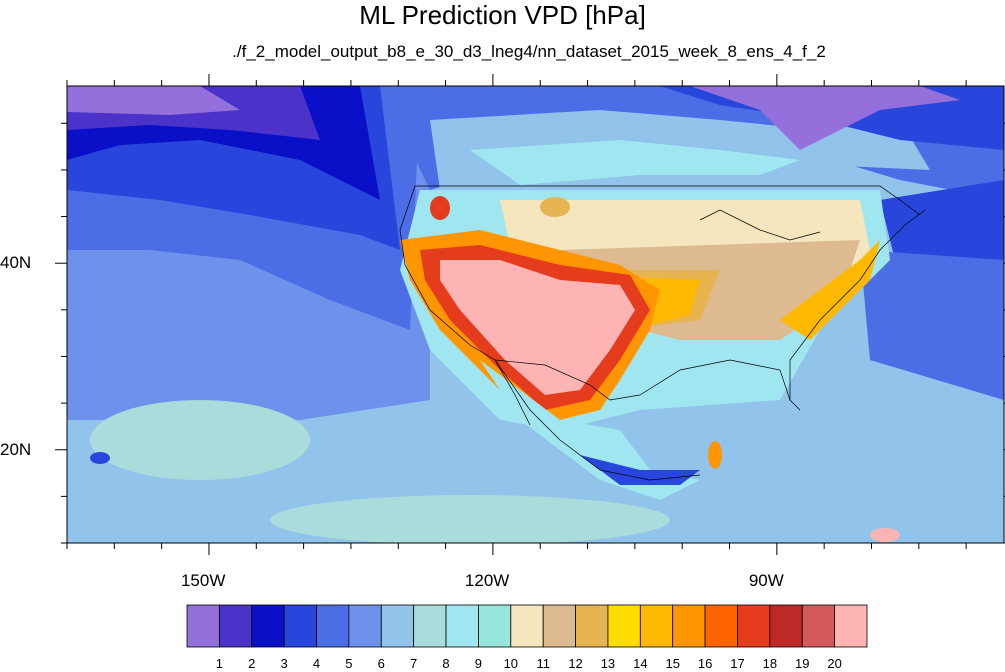 This screenshot has width=1005, height=672. What do you see at coordinates (830, 290) in the screenshot?
I see `vpd-east-coast` at bounding box center [830, 290].